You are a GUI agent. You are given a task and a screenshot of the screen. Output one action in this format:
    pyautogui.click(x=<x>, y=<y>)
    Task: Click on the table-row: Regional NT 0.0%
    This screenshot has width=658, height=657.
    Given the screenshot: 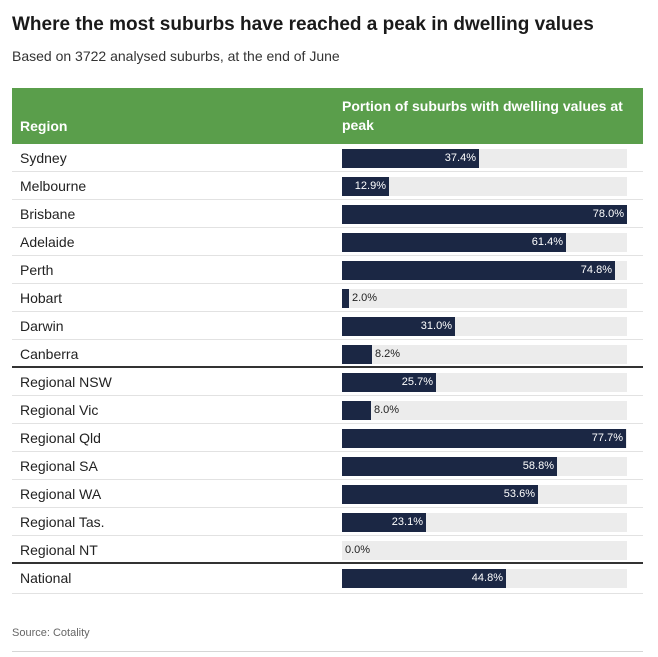 What is the action you would take?
    pyautogui.click(x=327, y=550)
    